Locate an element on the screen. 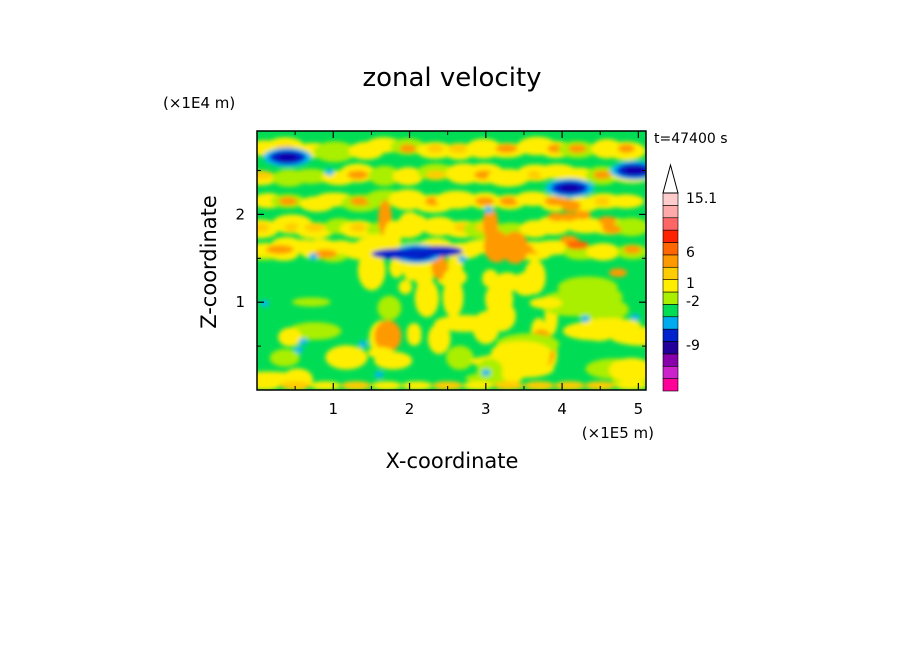 Image resolution: width=904 pixels, height=654 pixels. colorbar-label: 15.1 is located at coordinates (701, 199).